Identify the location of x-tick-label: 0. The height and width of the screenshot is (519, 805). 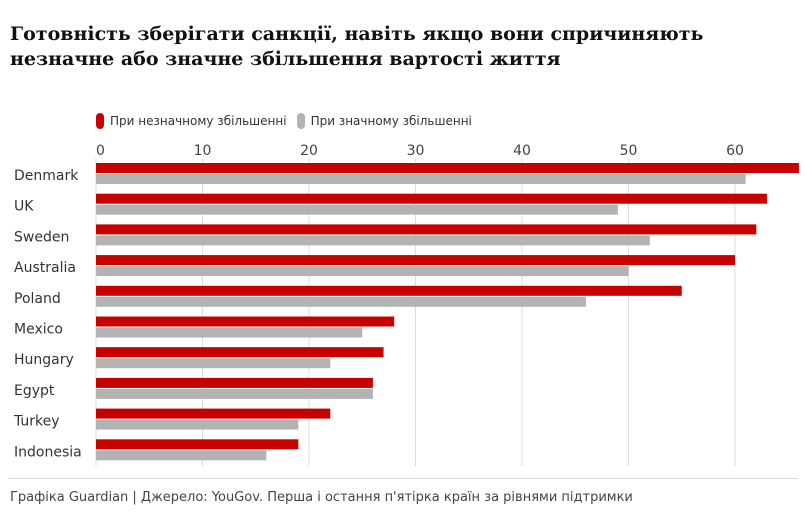
(100, 151).